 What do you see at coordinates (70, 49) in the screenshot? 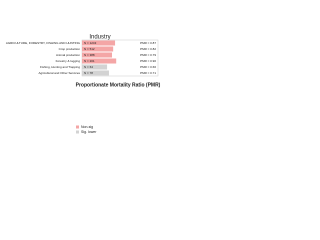
I see `y-tick-label: Crop production` at bounding box center [70, 49].